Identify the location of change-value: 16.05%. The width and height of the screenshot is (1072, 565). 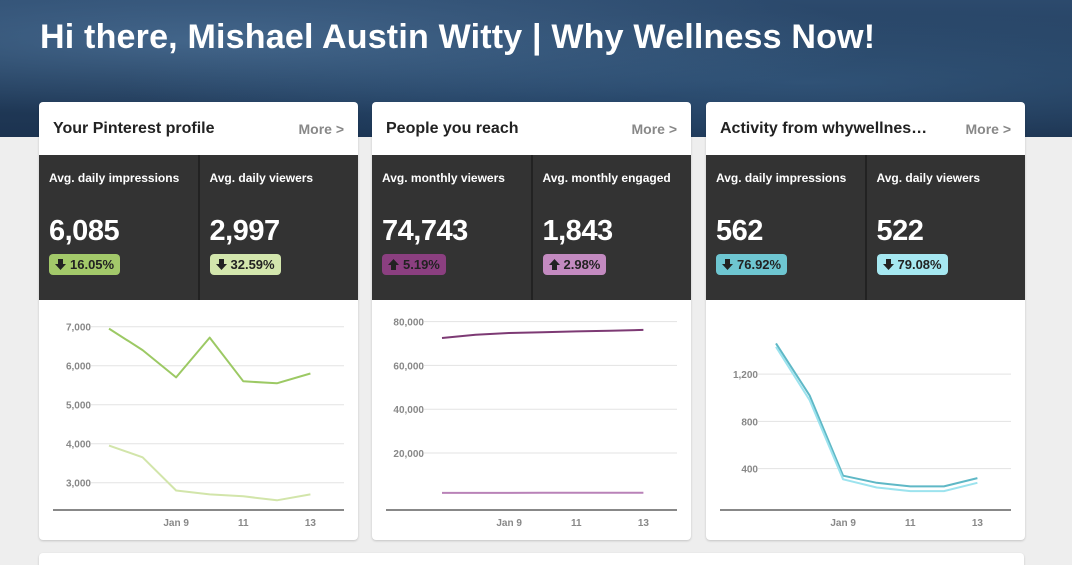
(92, 264).